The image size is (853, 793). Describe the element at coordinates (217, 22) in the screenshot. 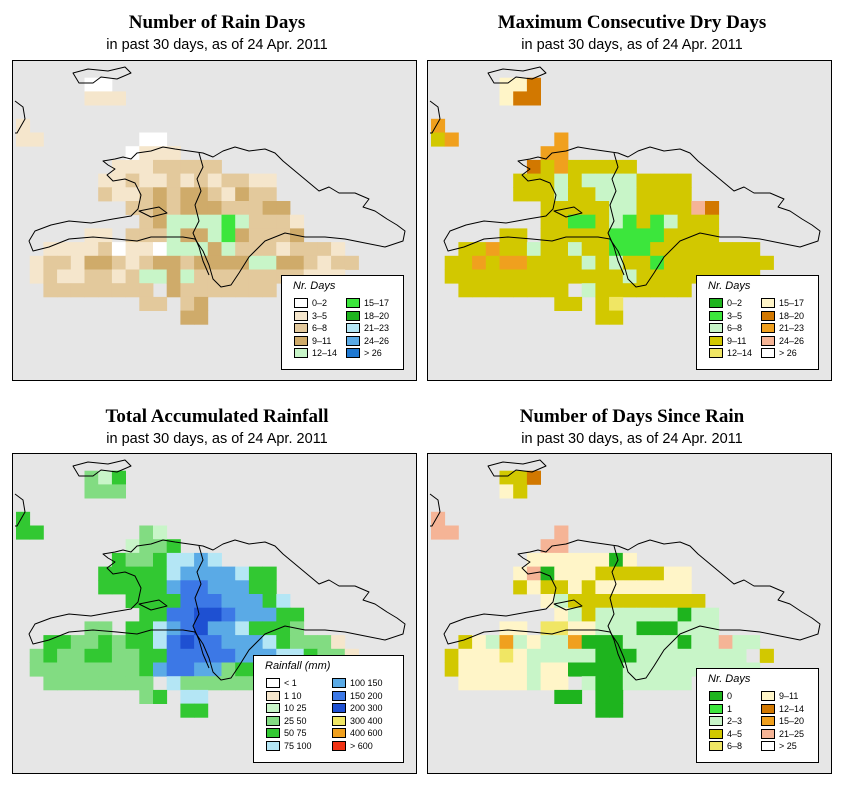

I see `chart-title: Number of Rain Days` at that location.